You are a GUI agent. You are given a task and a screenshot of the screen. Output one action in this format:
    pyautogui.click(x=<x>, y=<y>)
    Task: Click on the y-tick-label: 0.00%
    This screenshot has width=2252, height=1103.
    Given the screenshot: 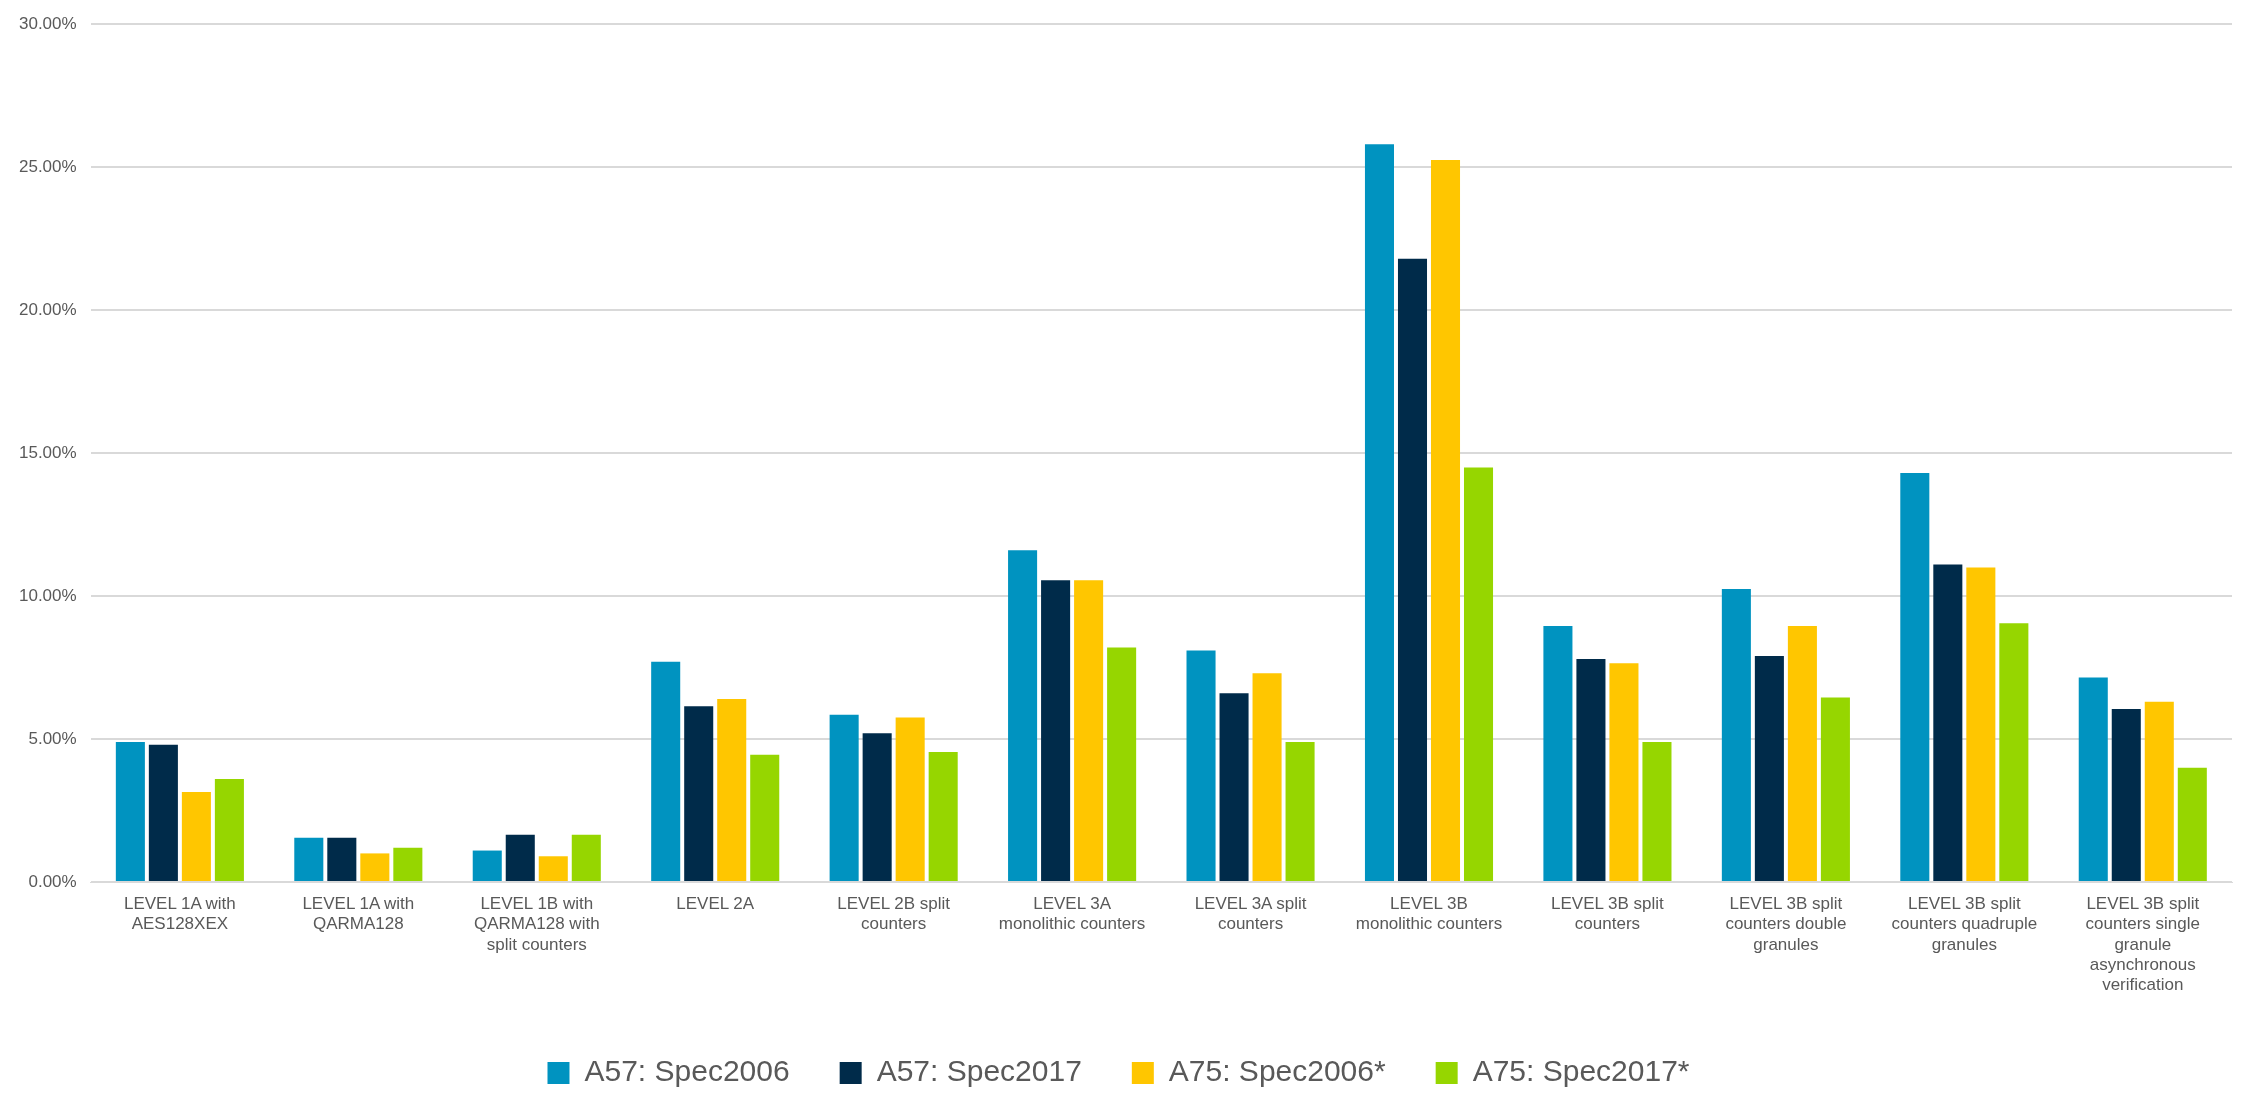 What is the action you would take?
    pyautogui.click(x=52, y=881)
    